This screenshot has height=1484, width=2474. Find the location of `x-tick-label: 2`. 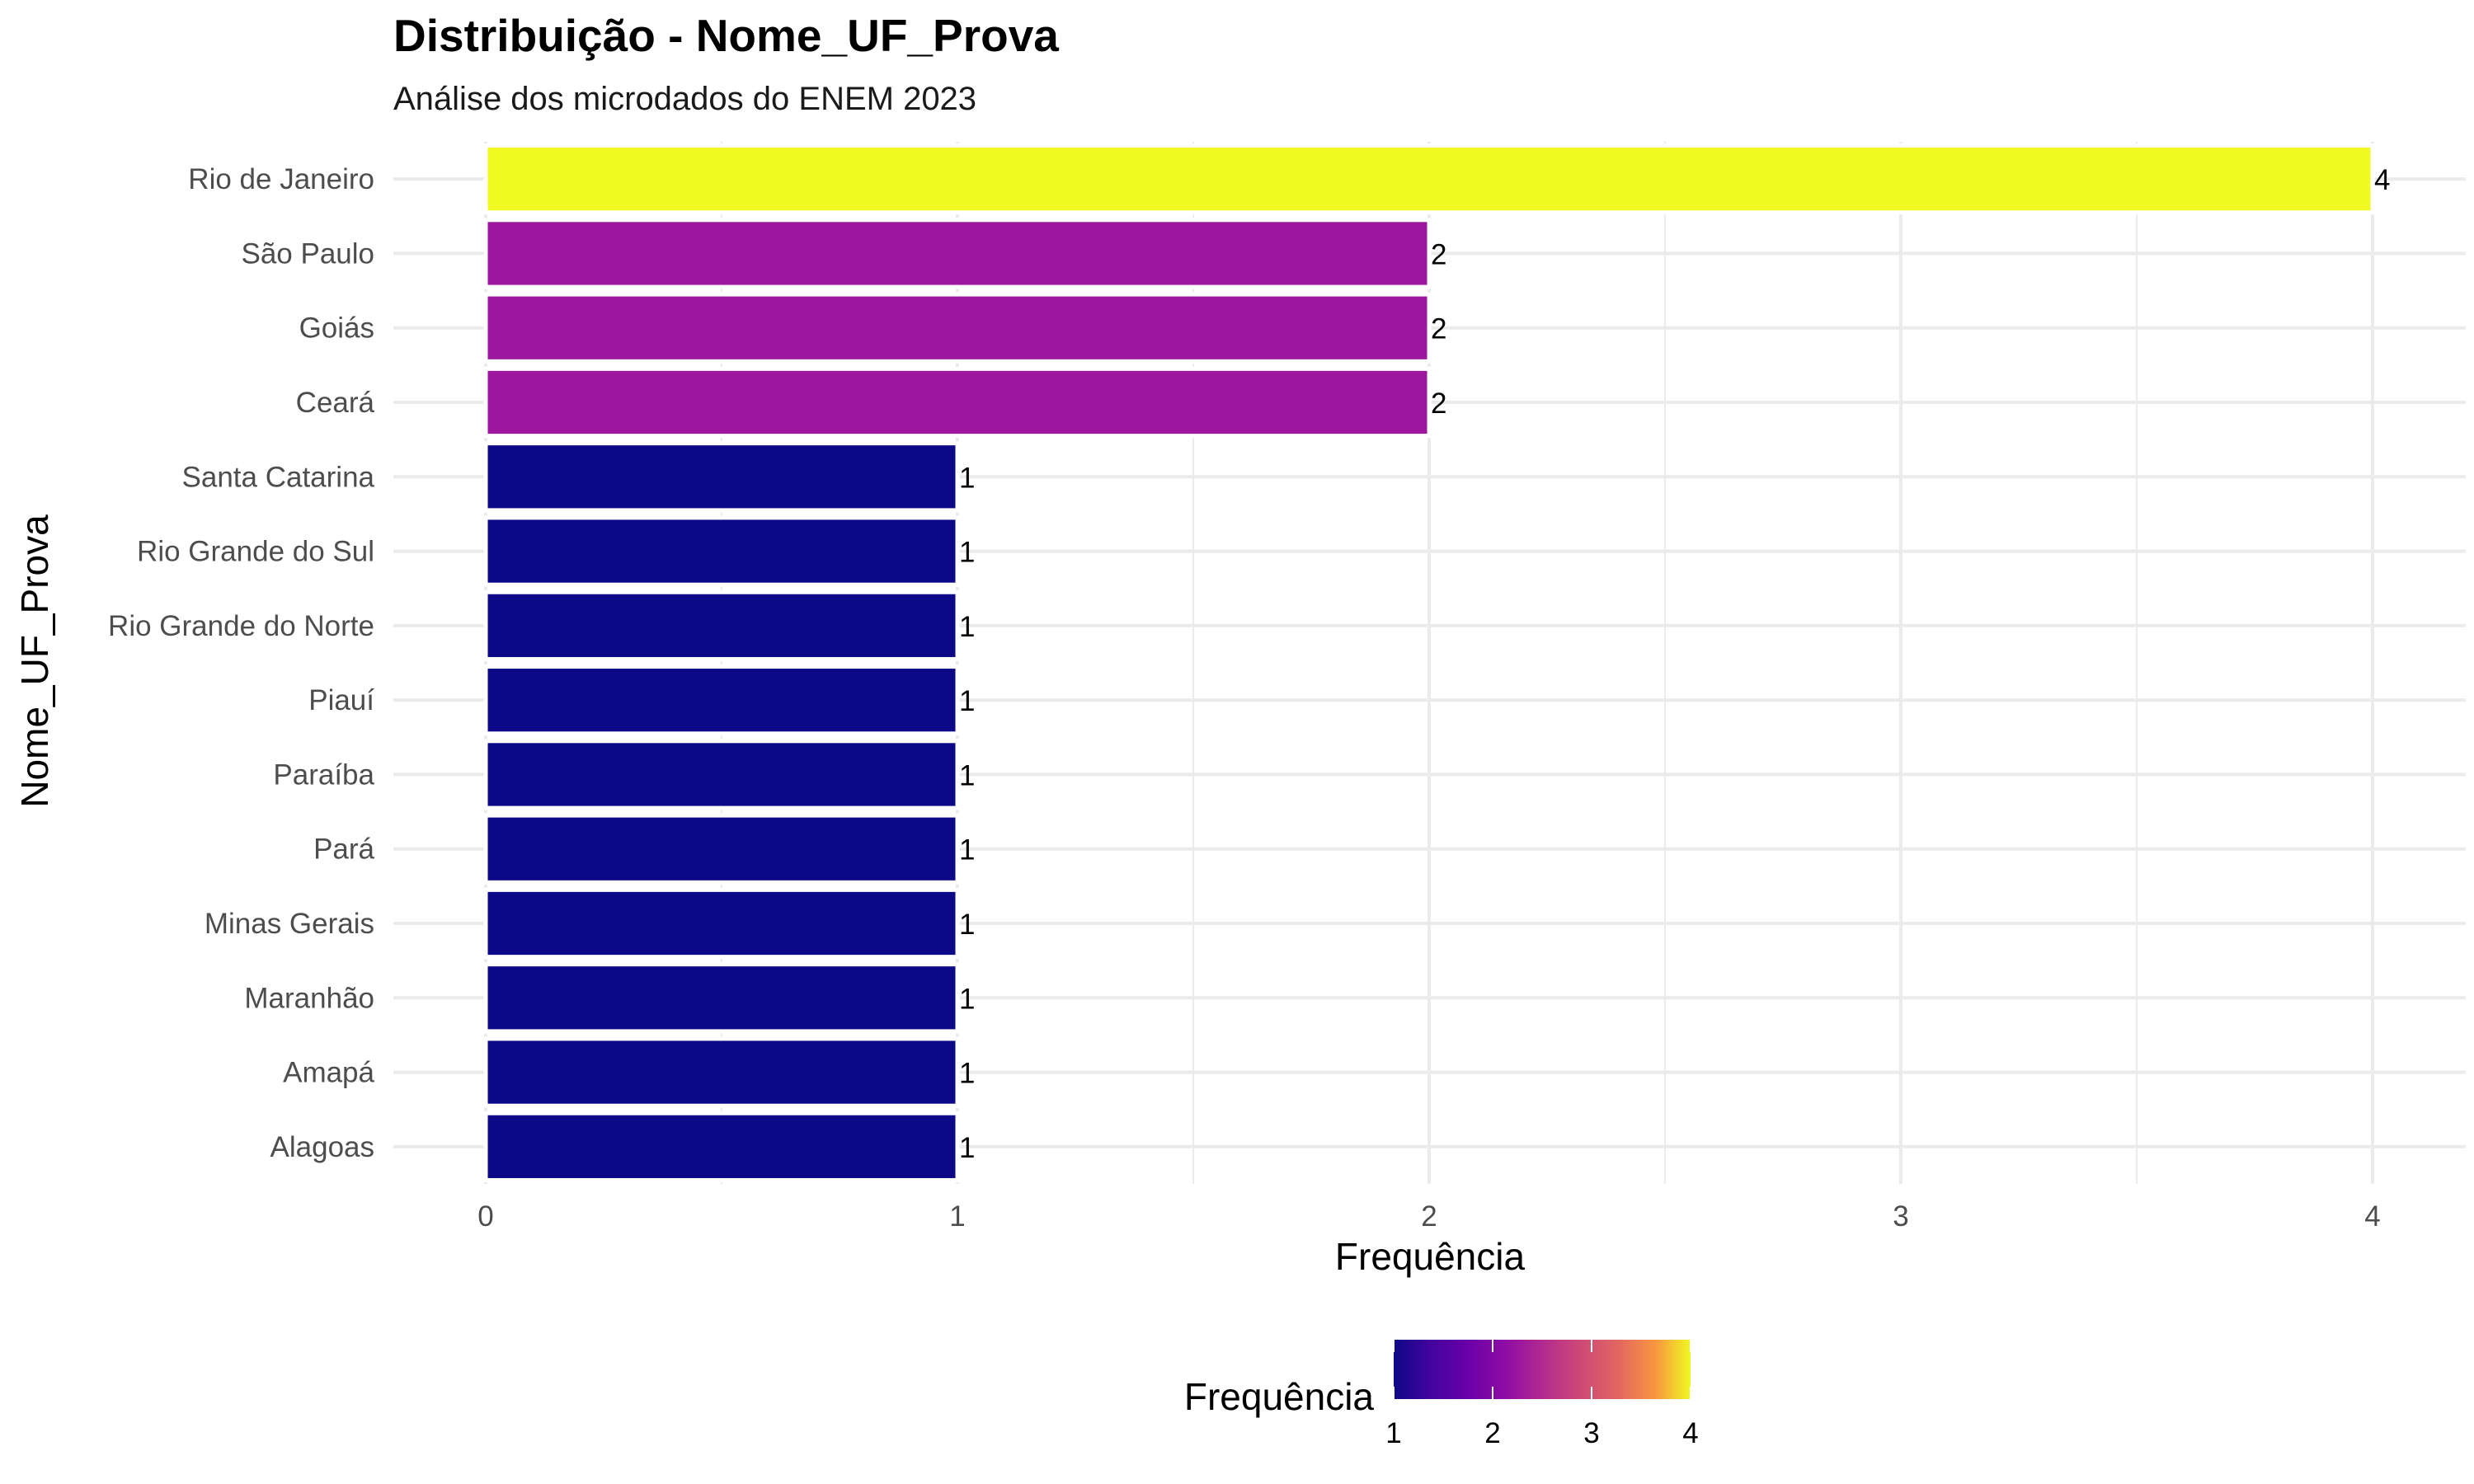

x-tick-label: 2 is located at coordinates (1429, 1216).